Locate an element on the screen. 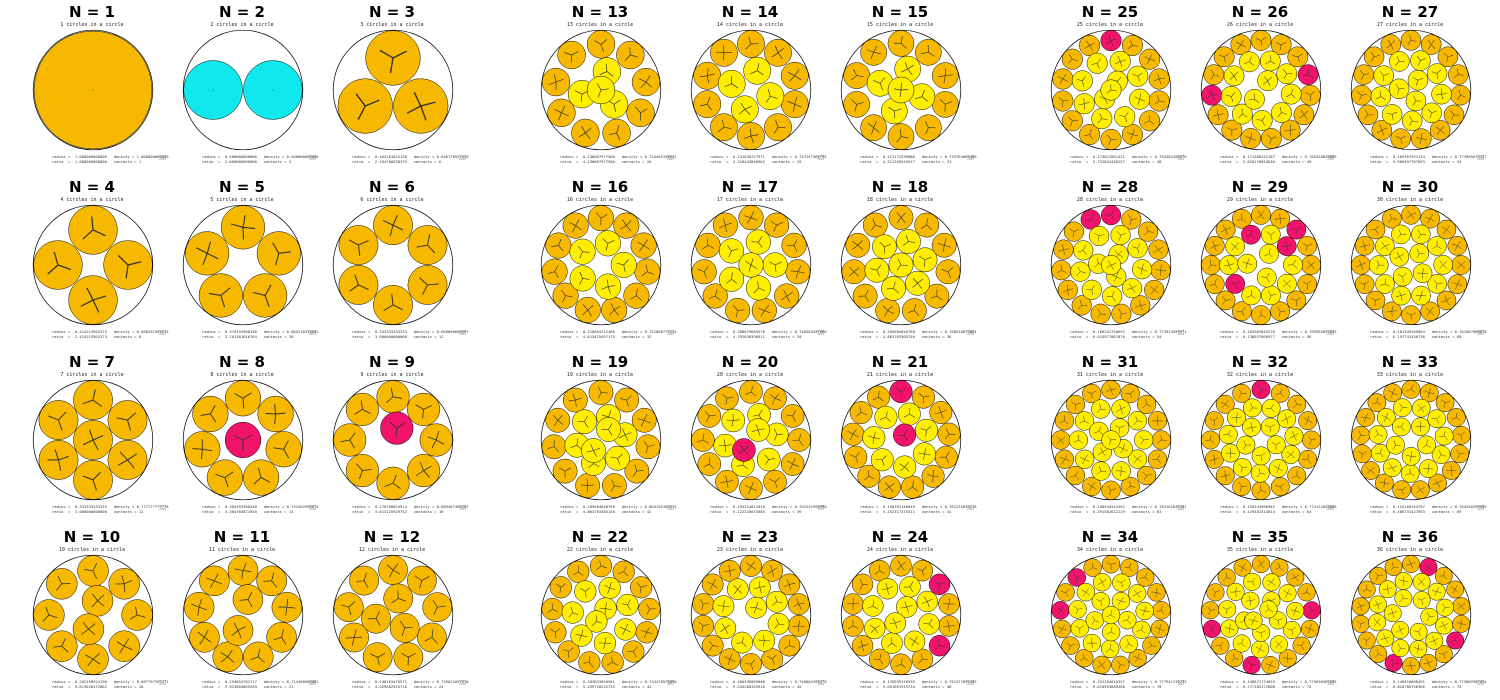 Image resolution: width=1500 pixels, height=700 pixels. panel-subtitle: 5 circles in a circle is located at coordinates (242, 200).